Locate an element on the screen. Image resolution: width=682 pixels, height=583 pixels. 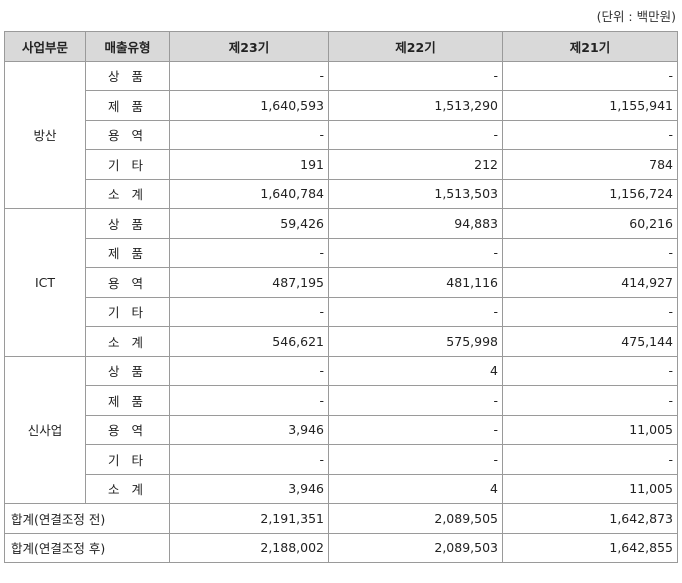
table-row: 소 계 3,946 4 11,005 is located at coordinates (341, 488).